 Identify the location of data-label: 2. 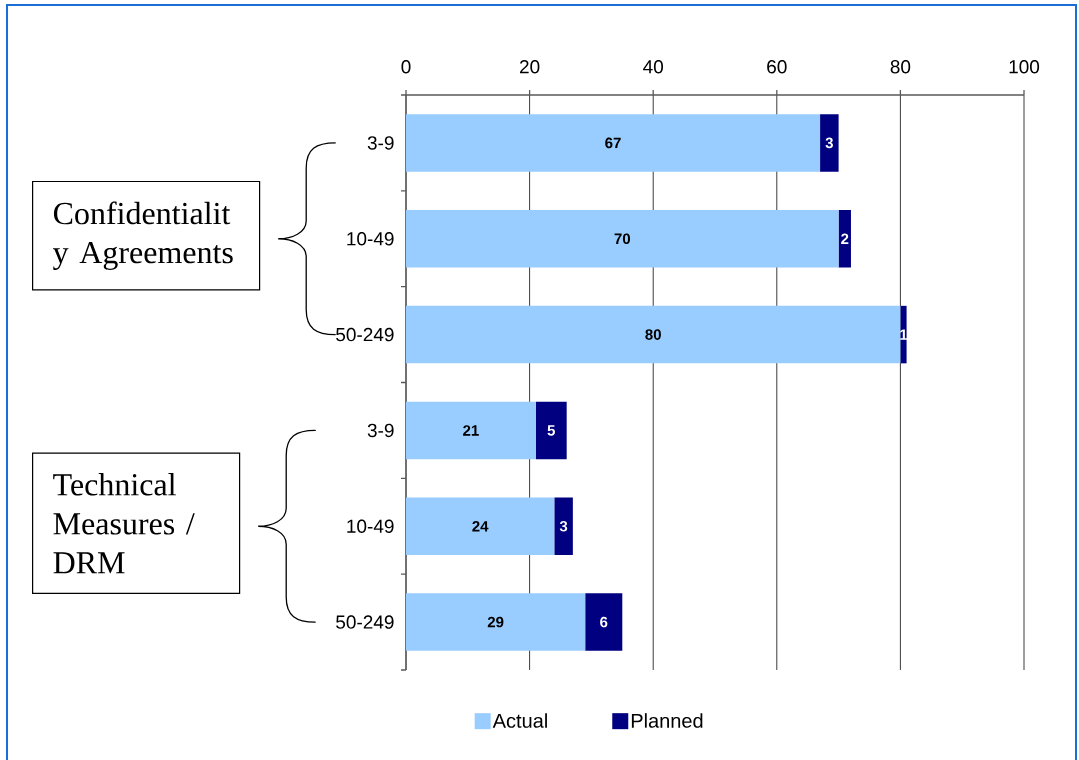
(845, 238).